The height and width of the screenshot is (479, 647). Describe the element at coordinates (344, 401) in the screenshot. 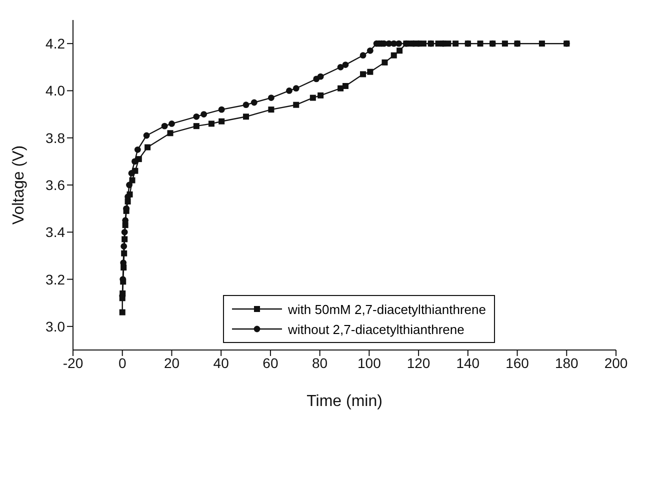

I see `x-axis-title: Time (min)` at that location.